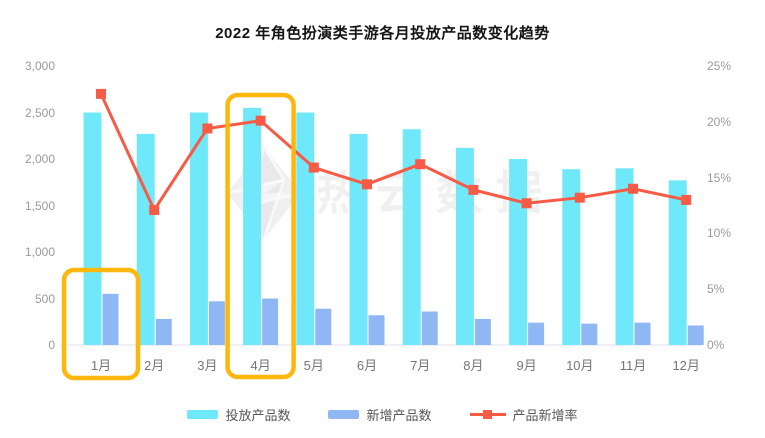  Describe the element at coordinates (686, 365) in the screenshot. I see `x-axis-label-12月: 12月` at that location.